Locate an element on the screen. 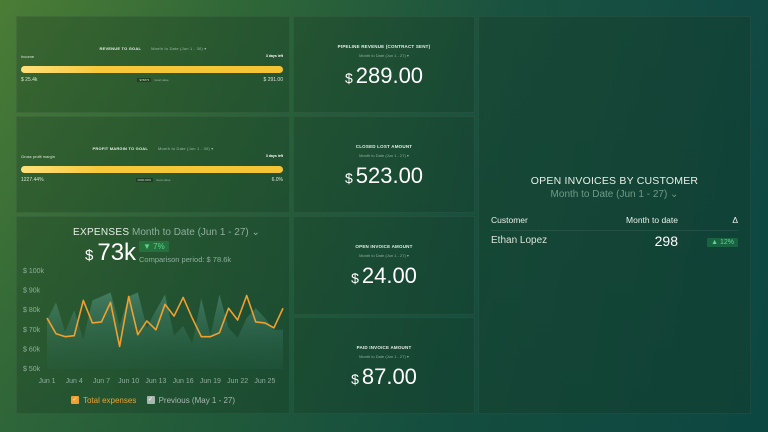  comparison-text: Comparison period: $ 78.6k is located at coordinates (185, 259).